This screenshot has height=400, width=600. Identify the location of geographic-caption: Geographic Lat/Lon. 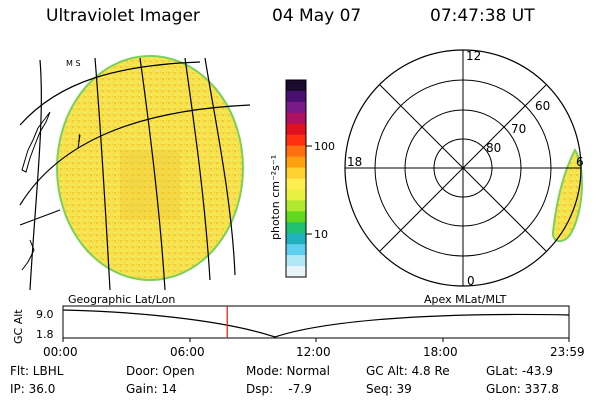
(121, 299).